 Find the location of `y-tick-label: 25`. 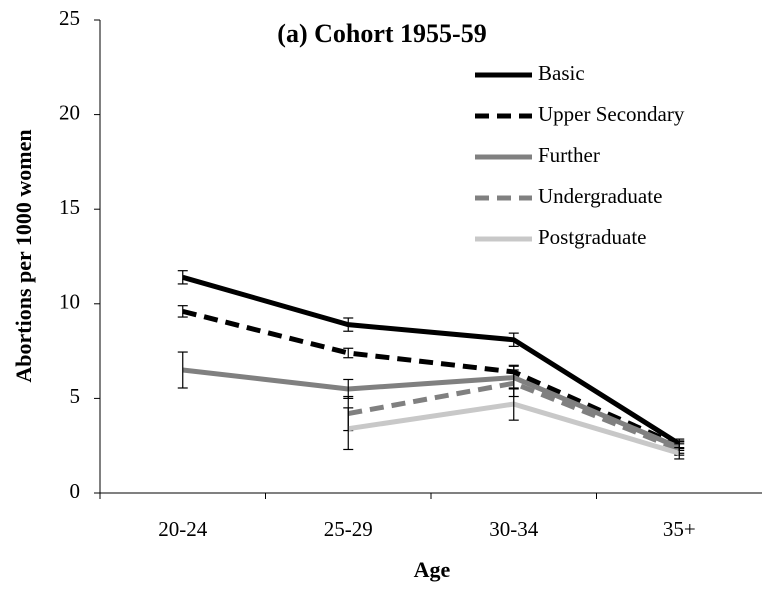

y-tick-label: 25 is located at coordinates (69, 18).